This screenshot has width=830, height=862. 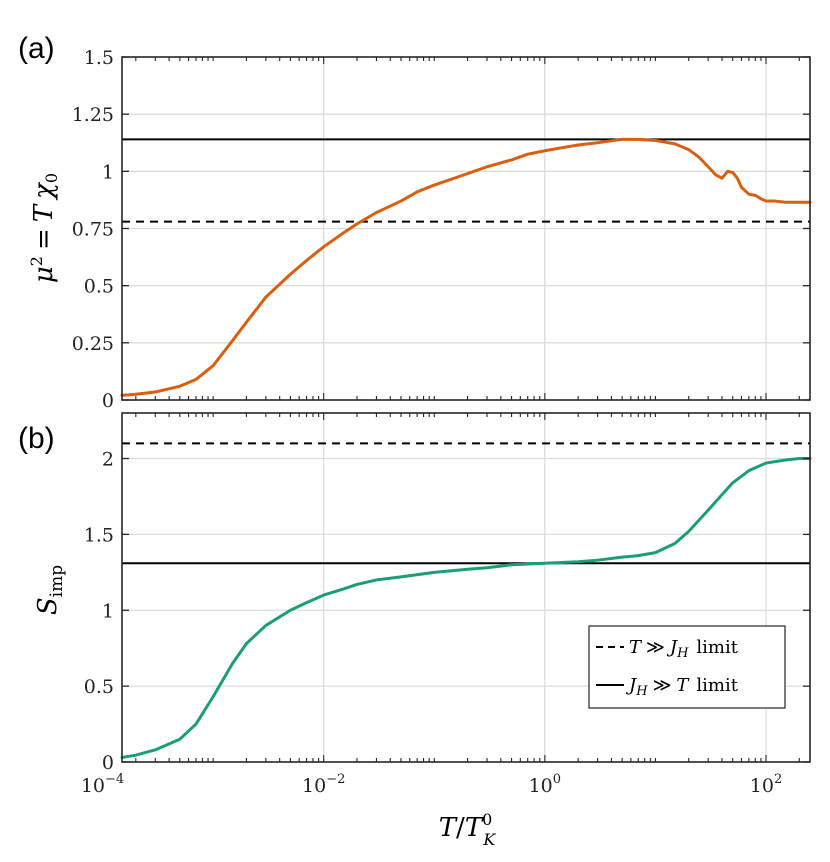 What do you see at coordinates (93, 115) in the screenshot?
I see `ytick-label: 1.25` at bounding box center [93, 115].